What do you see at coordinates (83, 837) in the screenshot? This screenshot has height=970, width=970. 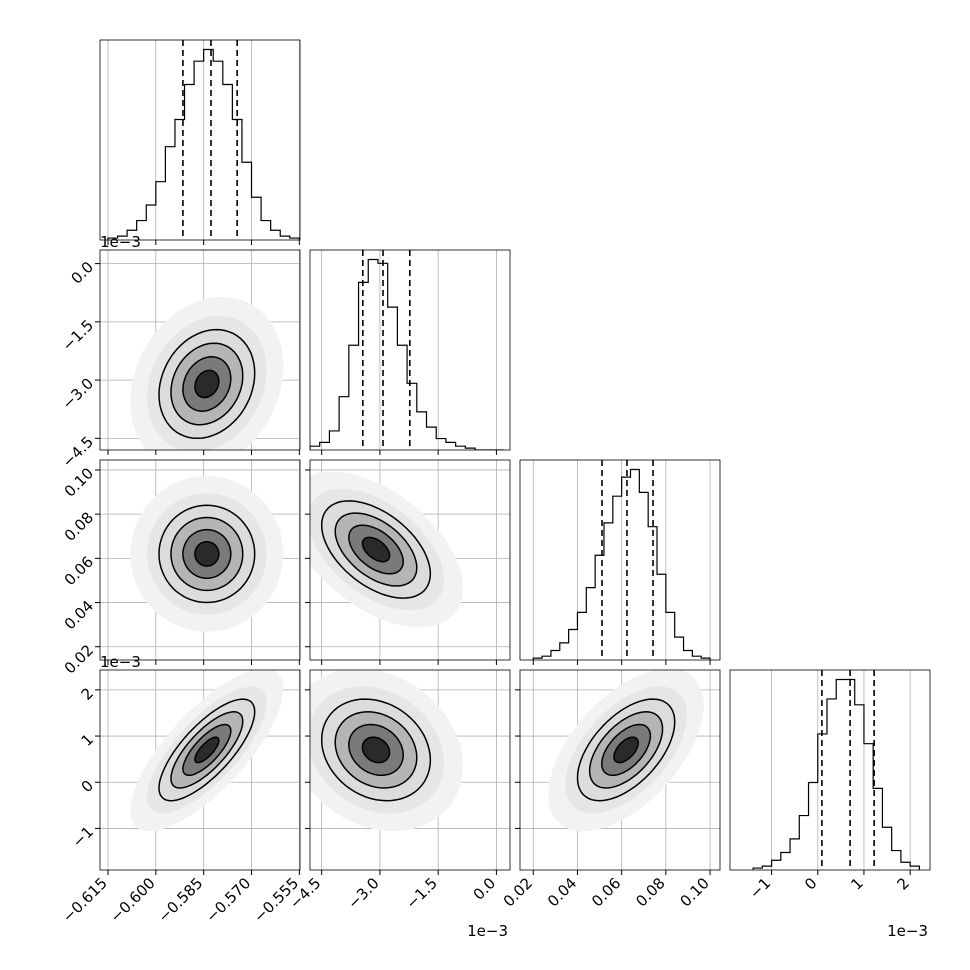 I see `y-tick-label: −1` at bounding box center [83, 837].